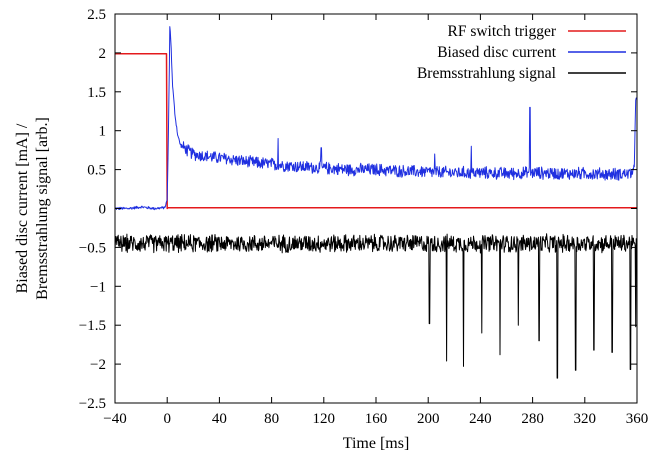 This screenshot has height=460, width=669. Describe the element at coordinates (103, 132) in the screenshot. I see `y-tick-label: 1` at that location.